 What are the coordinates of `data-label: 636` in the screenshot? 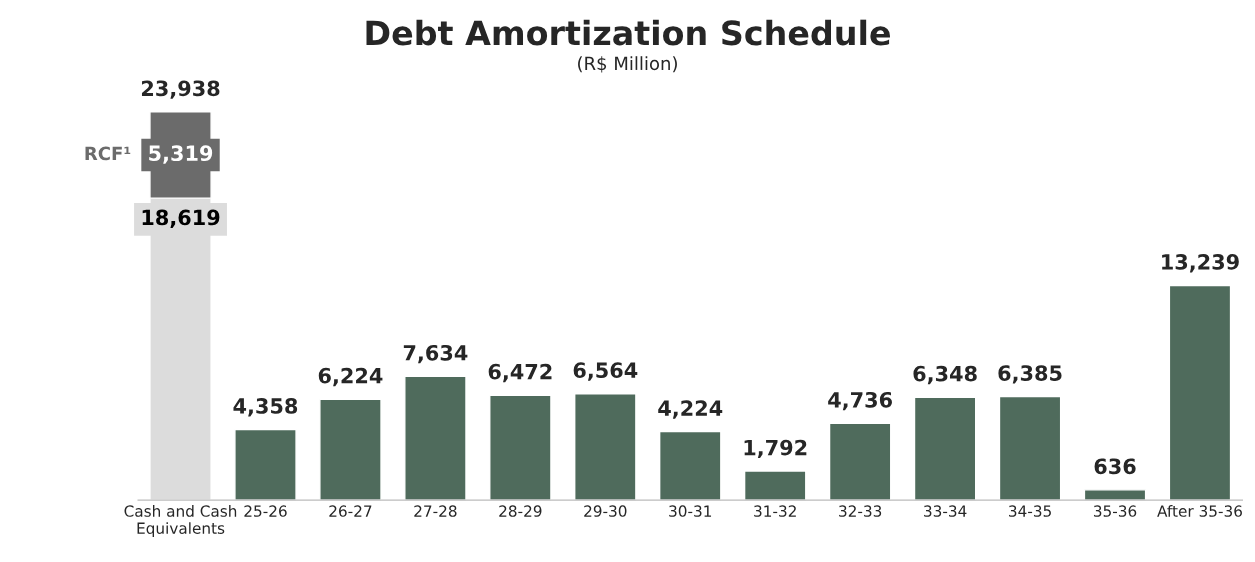 It's located at (1115, 466).